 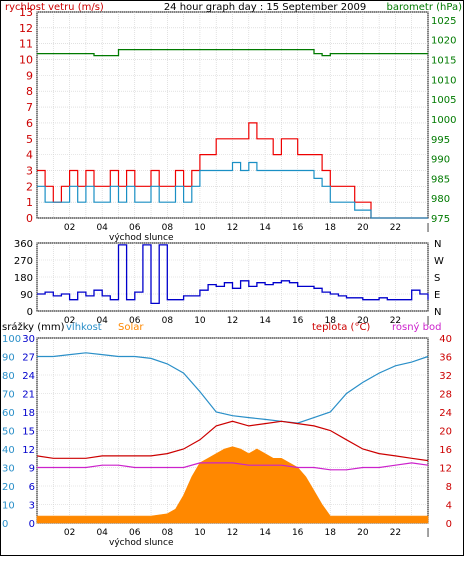 What do you see at coordinates (232, 485) in the screenshot?
I see `solar-area` at bounding box center [232, 485].